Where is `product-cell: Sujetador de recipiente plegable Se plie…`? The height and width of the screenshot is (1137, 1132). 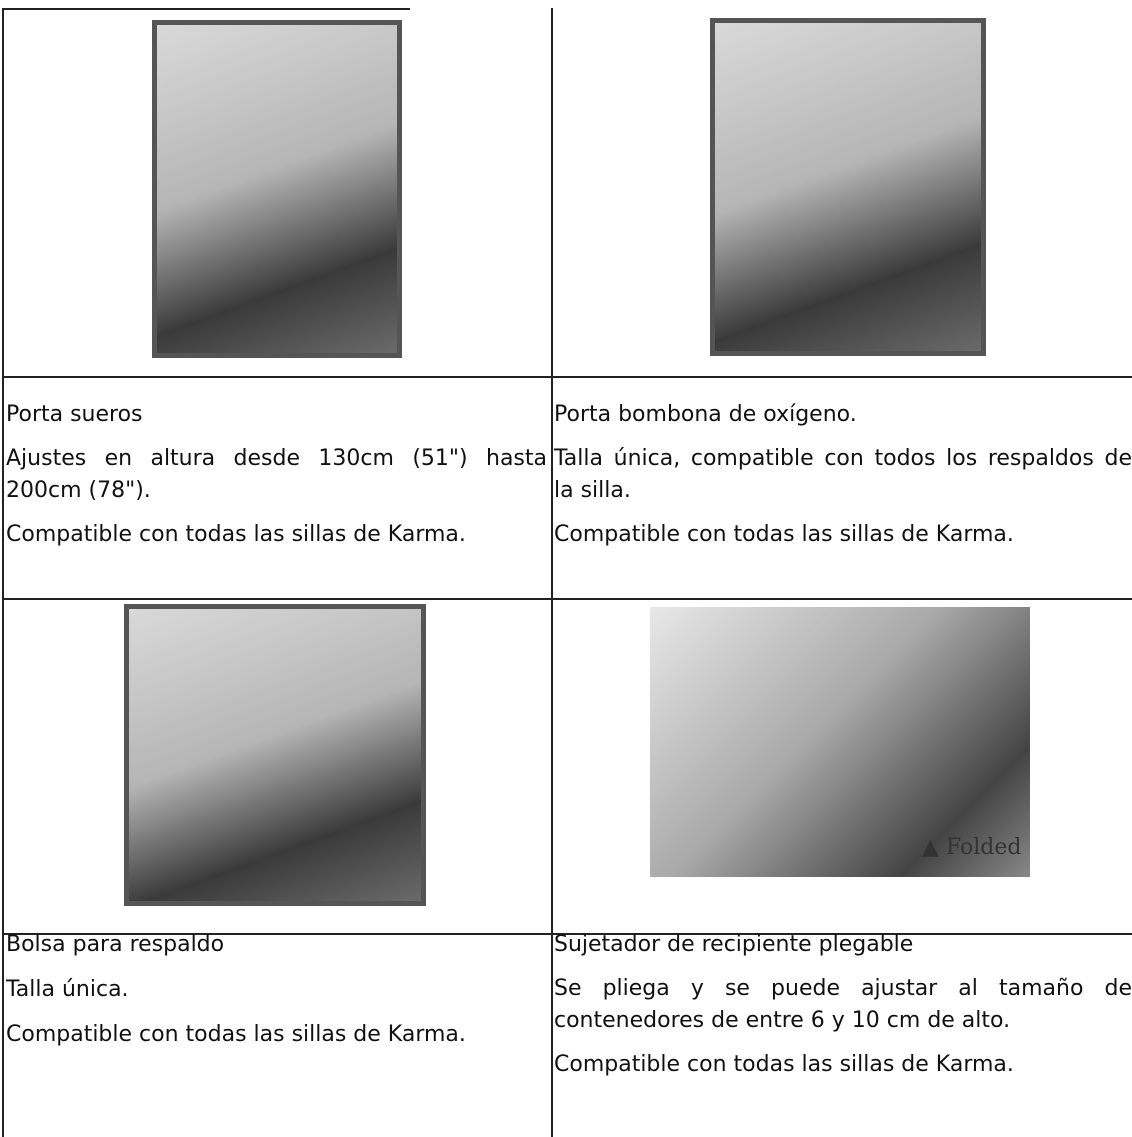 product-cell: Sujetador de recipiente plegable Se plie… is located at coordinates (843, 1011).